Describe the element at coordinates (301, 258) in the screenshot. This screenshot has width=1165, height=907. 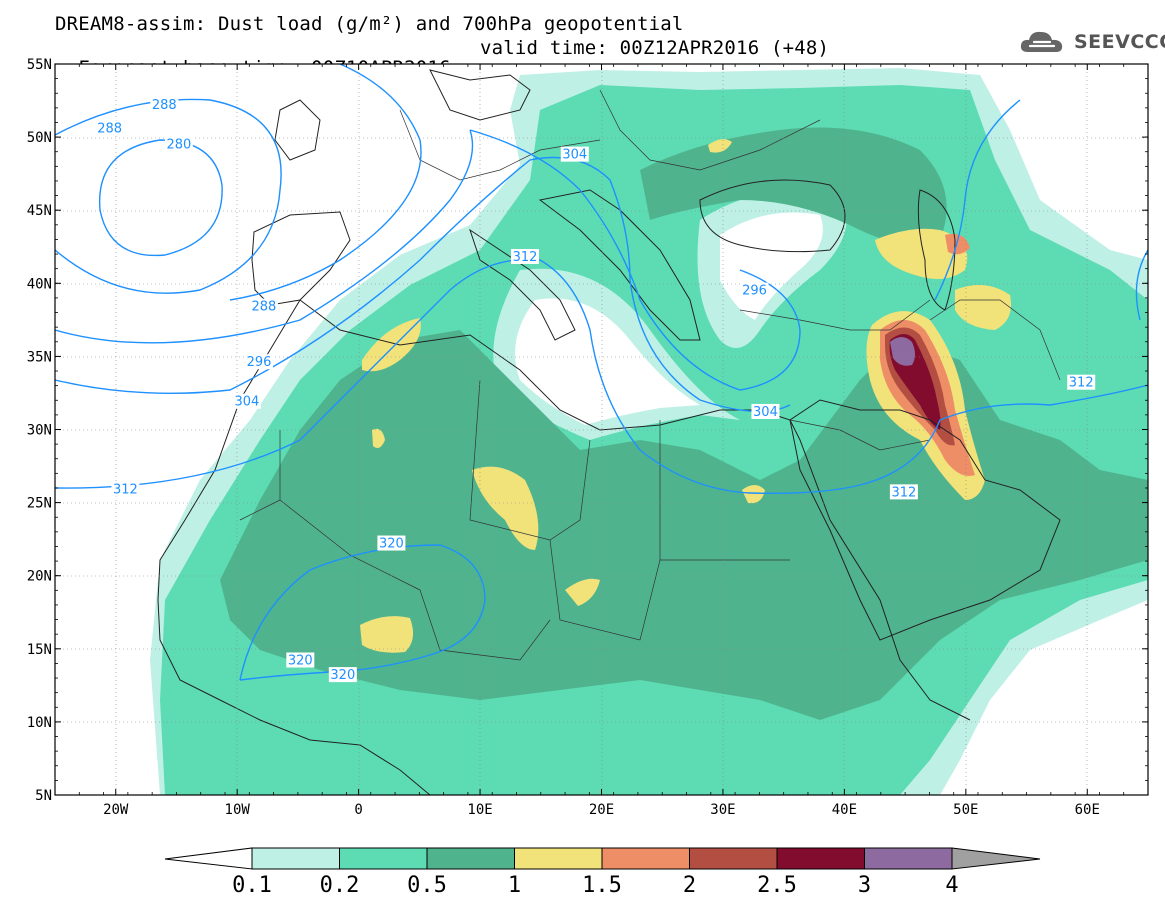
I see `coast-iberia` at that location.